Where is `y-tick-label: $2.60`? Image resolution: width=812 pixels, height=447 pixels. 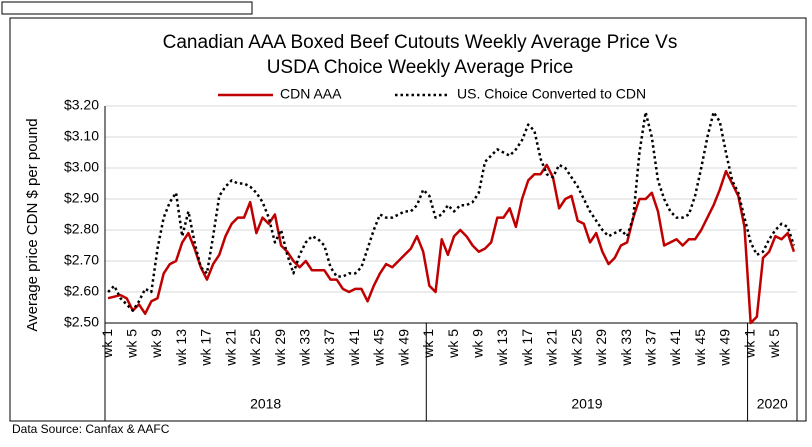
y-tick-label: $2.60 is located at coordinates (81, 291).